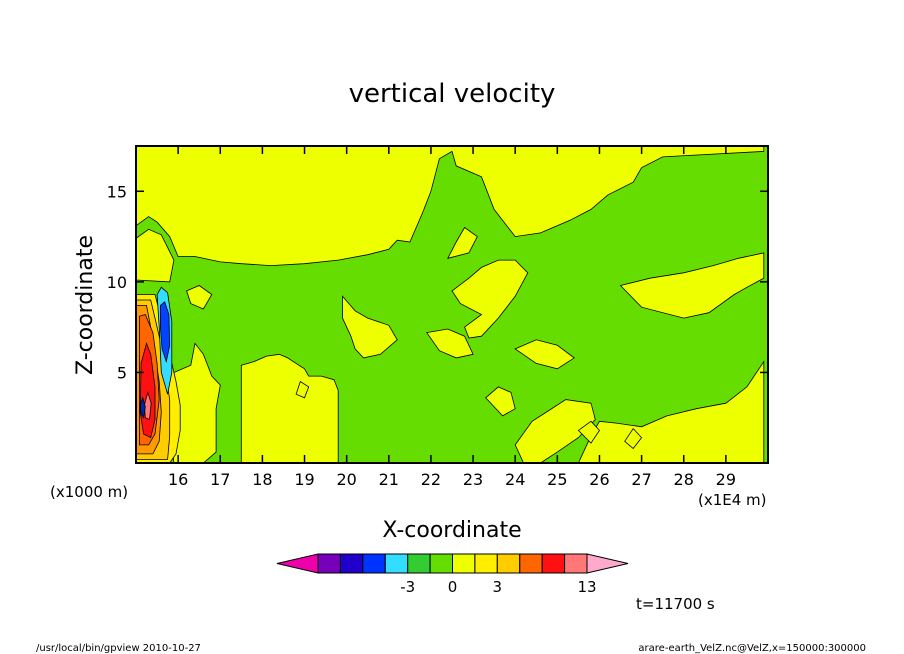 The width and height of the screenshot is (904, 654). I want to click on x-tick-label: 27, so click(641, 479).